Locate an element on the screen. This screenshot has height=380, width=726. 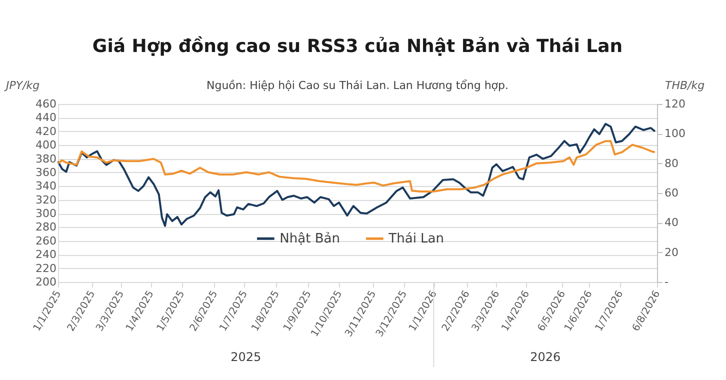
y-tick-label: 200 is located at coordinates (46, 282).